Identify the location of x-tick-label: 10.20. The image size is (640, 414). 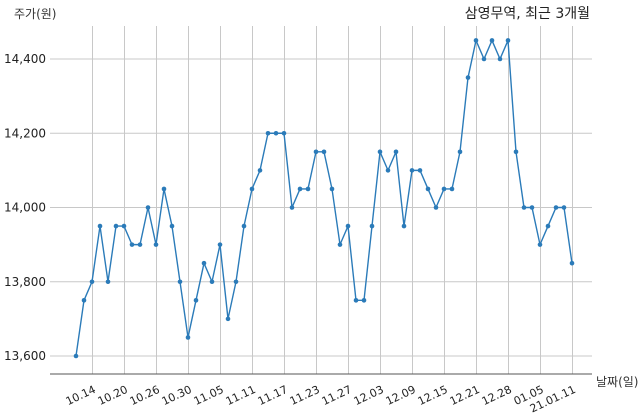
(113, 395).